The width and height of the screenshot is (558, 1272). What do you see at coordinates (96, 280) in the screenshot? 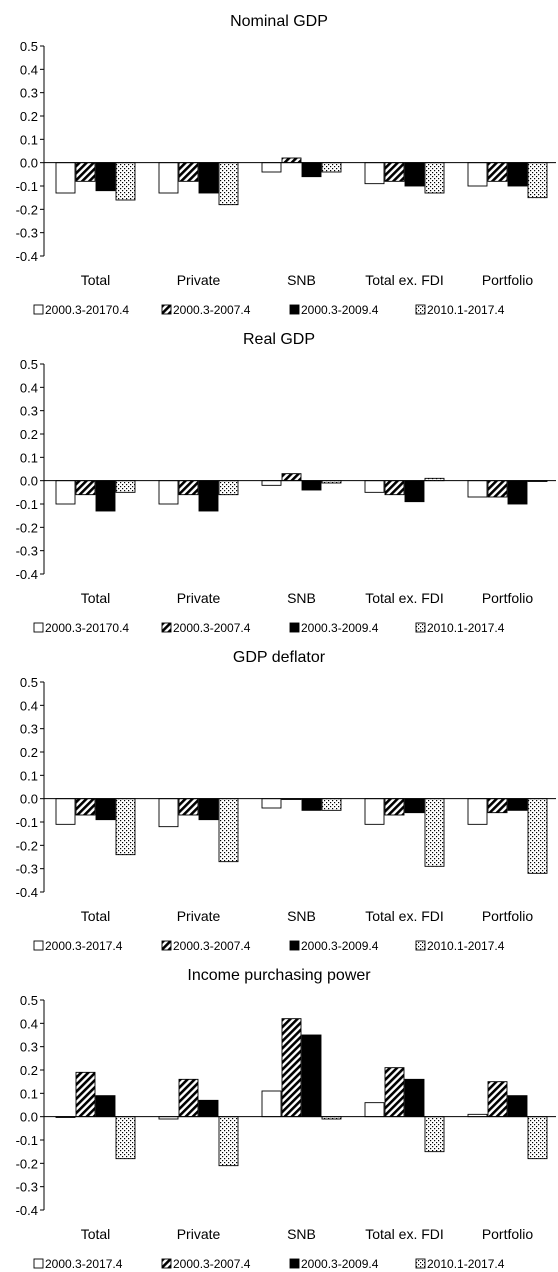
I see `category-label: Total` at bounding box center [96, 280].